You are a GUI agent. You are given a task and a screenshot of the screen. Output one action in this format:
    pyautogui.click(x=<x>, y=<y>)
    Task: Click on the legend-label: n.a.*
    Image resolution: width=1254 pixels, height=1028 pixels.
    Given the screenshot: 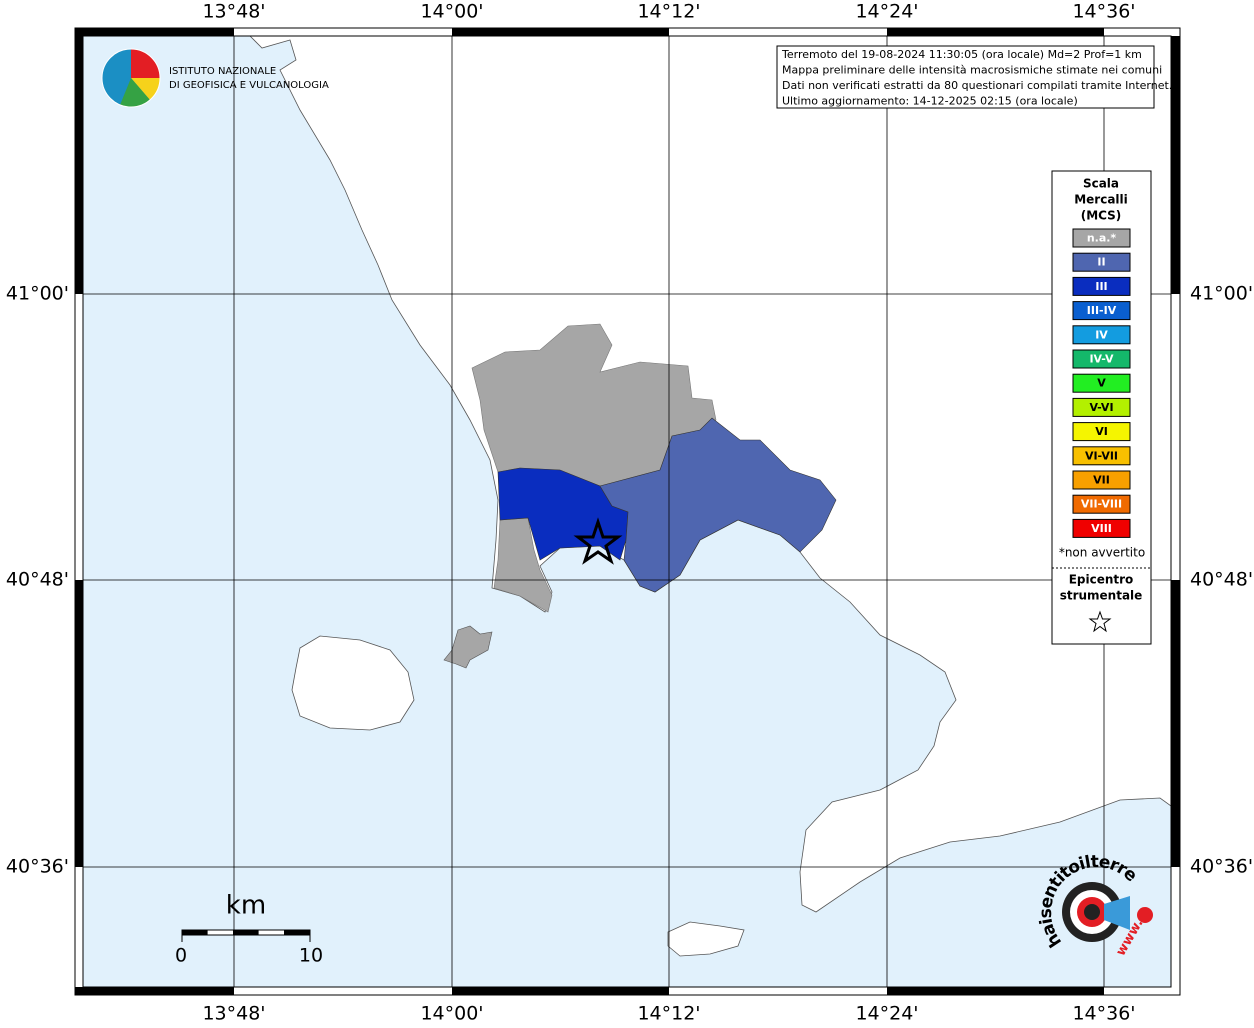 What is the action you would take?
    pyautogui.click(x=1102, y=238)
    